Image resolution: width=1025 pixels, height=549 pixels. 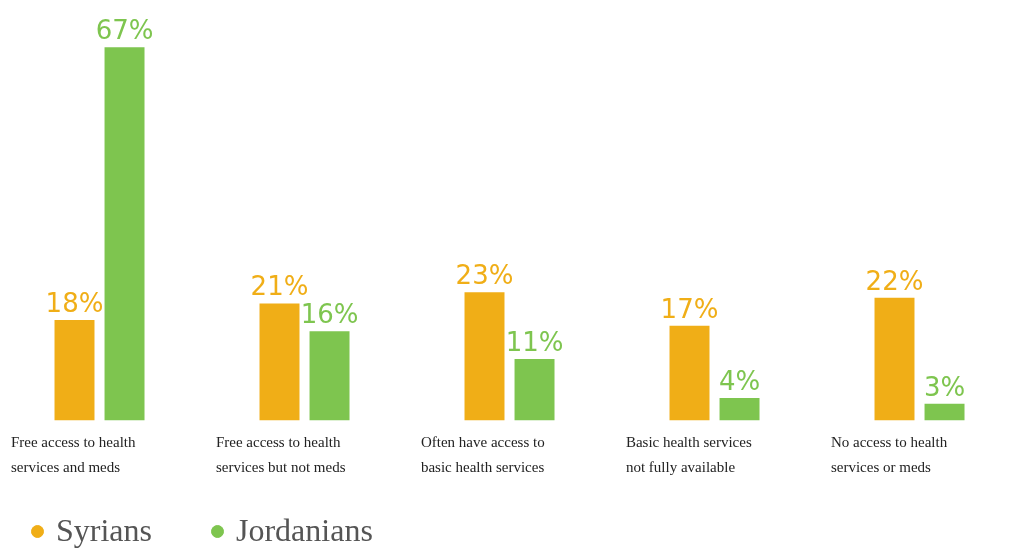 I want to click on data-label: 21%, so click(x=279, y=286).